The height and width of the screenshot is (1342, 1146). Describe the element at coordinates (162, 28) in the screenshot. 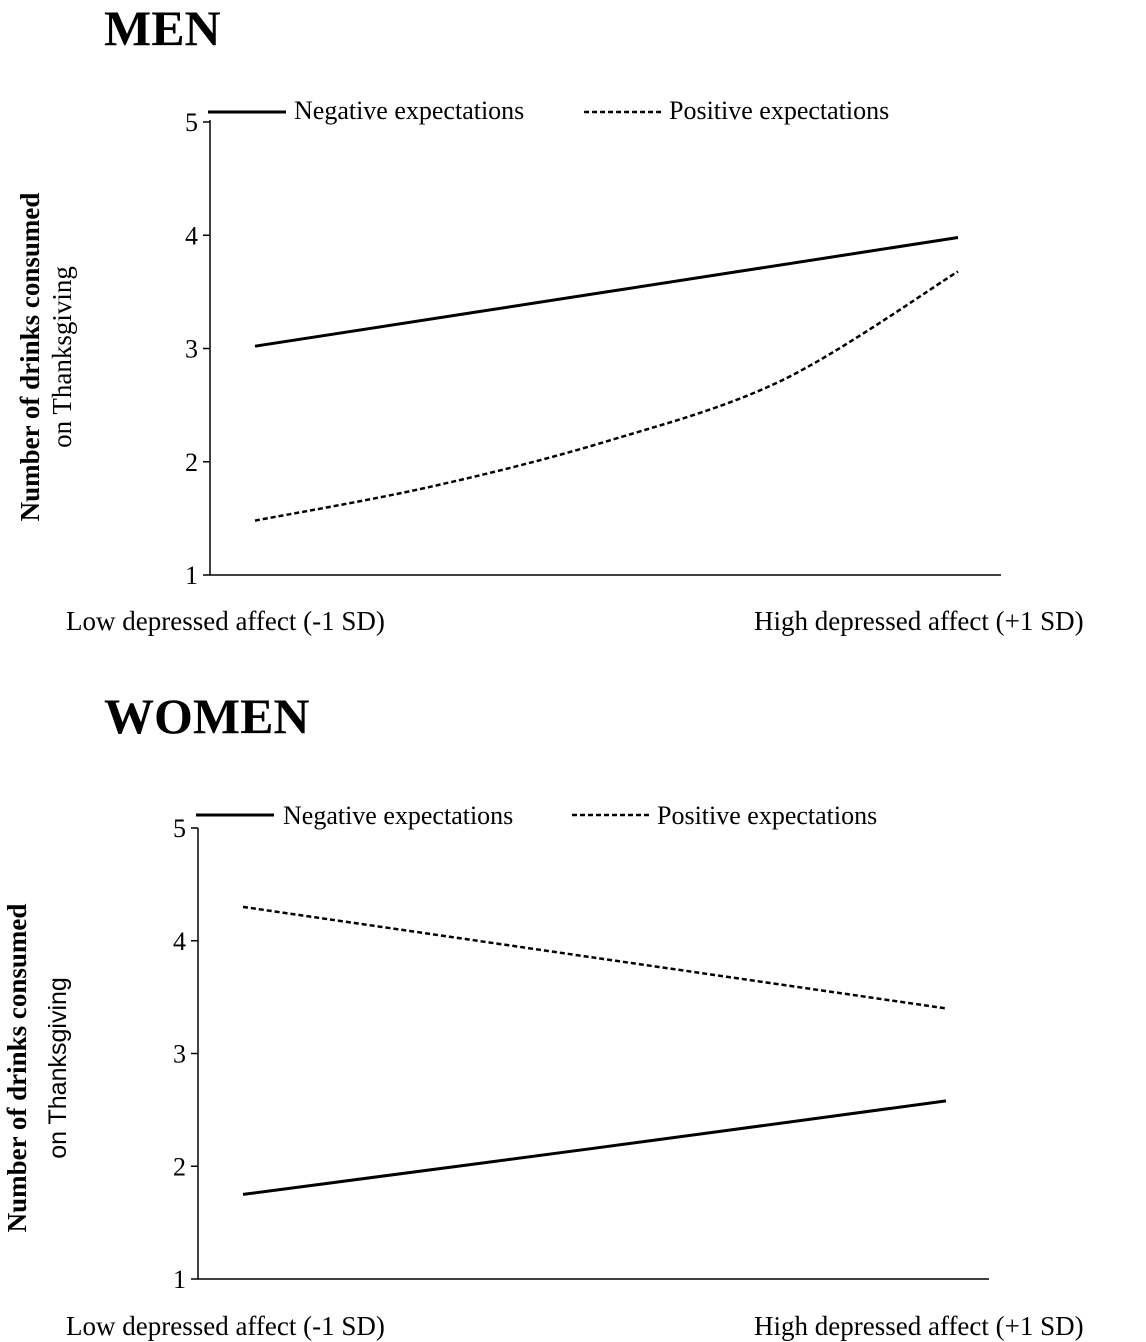

I see `chart-title: MEN` at that location.